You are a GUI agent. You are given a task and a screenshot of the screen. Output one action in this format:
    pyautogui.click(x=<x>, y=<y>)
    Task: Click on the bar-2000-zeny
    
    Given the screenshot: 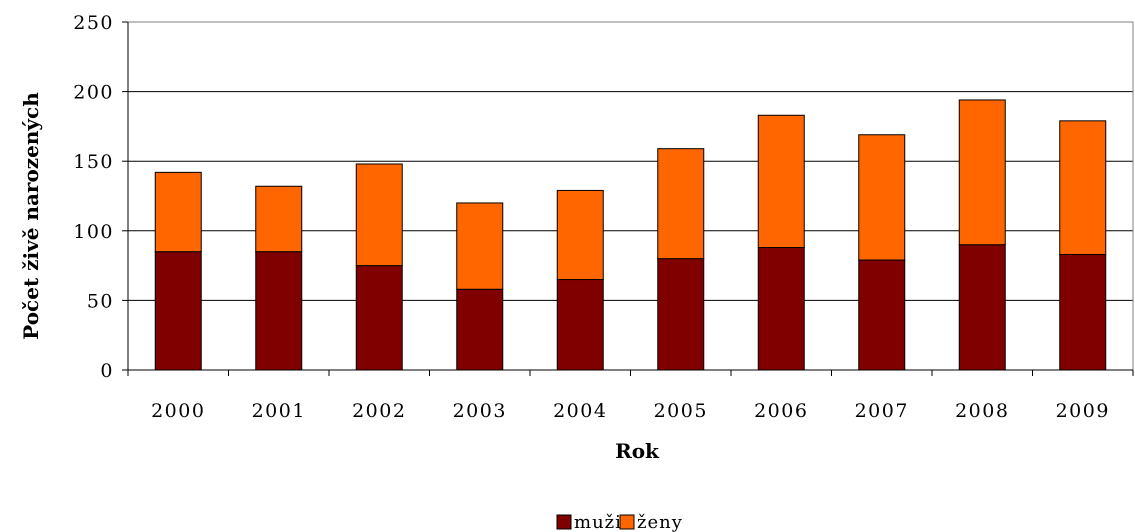 What is the action you would take?
    pyautogui.click(x=178, y=212)
    